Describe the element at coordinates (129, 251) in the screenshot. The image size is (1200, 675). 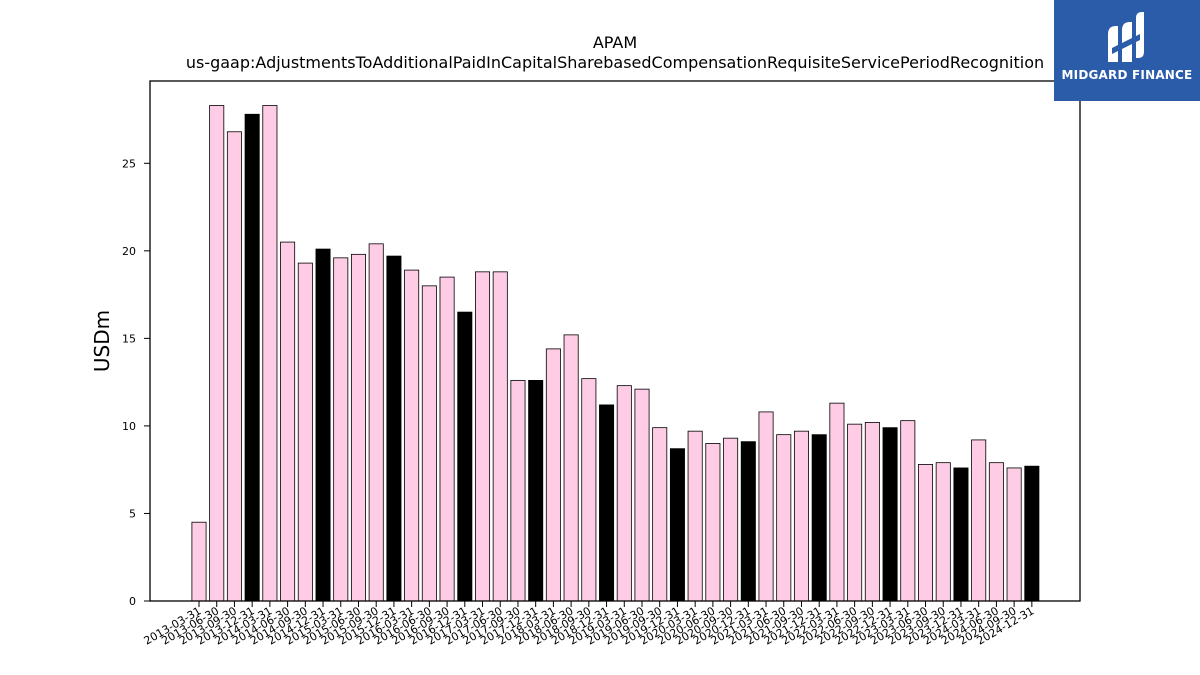
I see `y-tick-label: 20` at that location.